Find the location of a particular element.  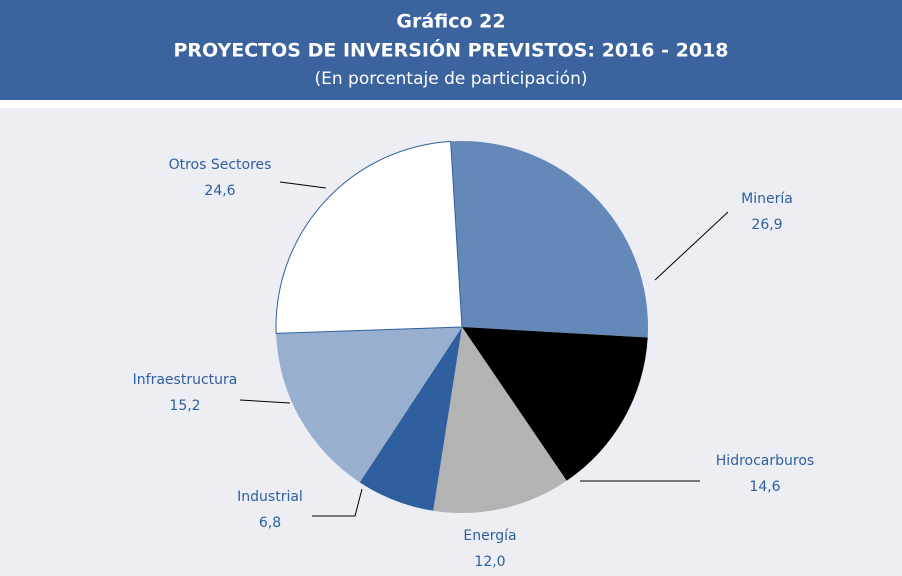

chart-title: Gráfico 22 is located at coordinates (450, 22).